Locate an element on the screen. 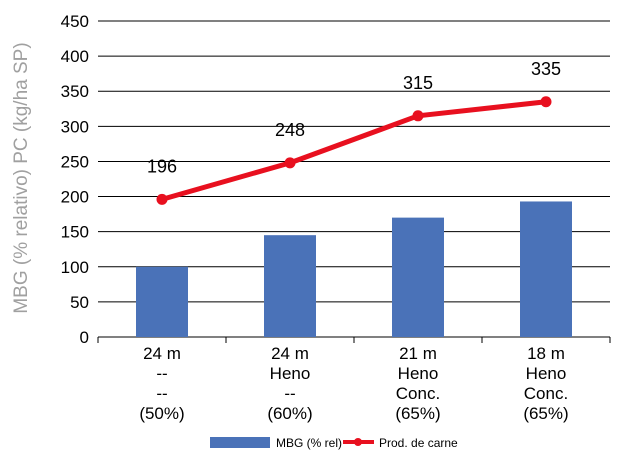 This screenshot has width=619, height=454. legend-label: MBG (% rel) is located at coordinates (309, 443).